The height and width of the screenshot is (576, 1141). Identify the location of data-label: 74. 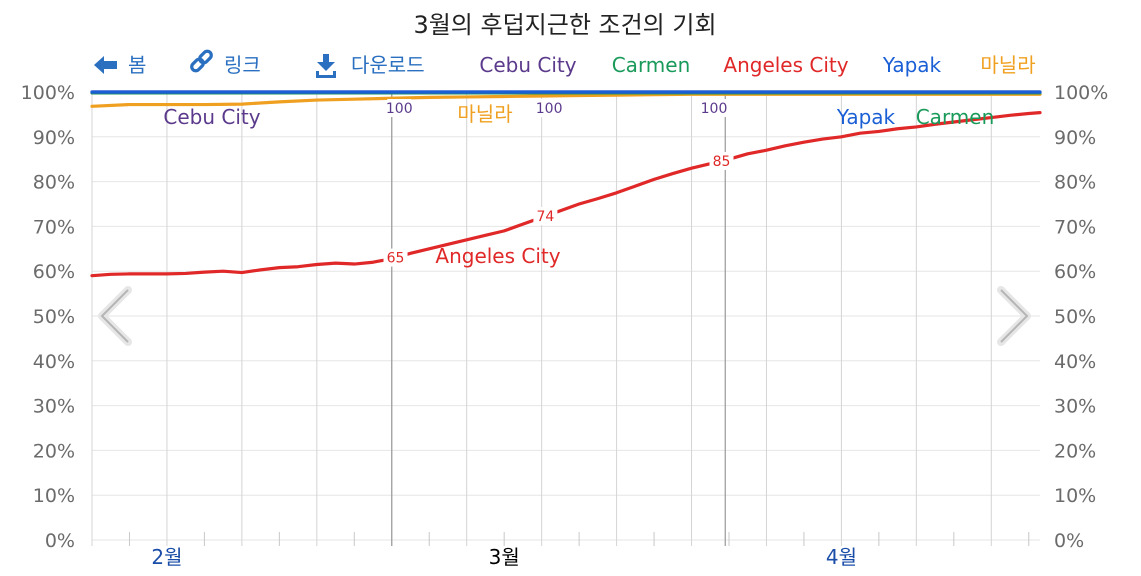
(545, 217).